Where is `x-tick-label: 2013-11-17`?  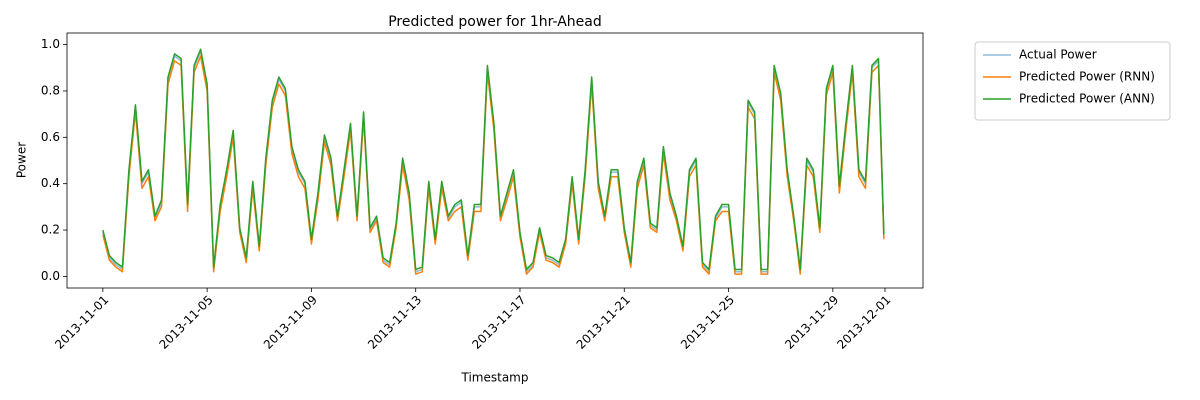 x-tick-label: 2013-11-17 is located at coordinates (498, 322).